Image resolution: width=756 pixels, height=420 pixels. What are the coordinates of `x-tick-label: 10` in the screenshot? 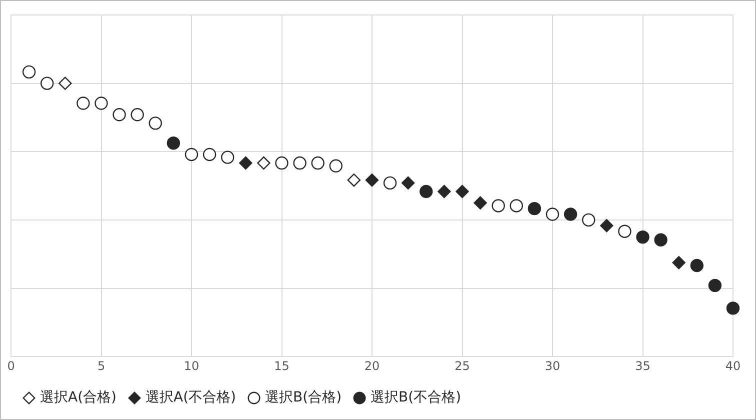 It's located at (192, 365).